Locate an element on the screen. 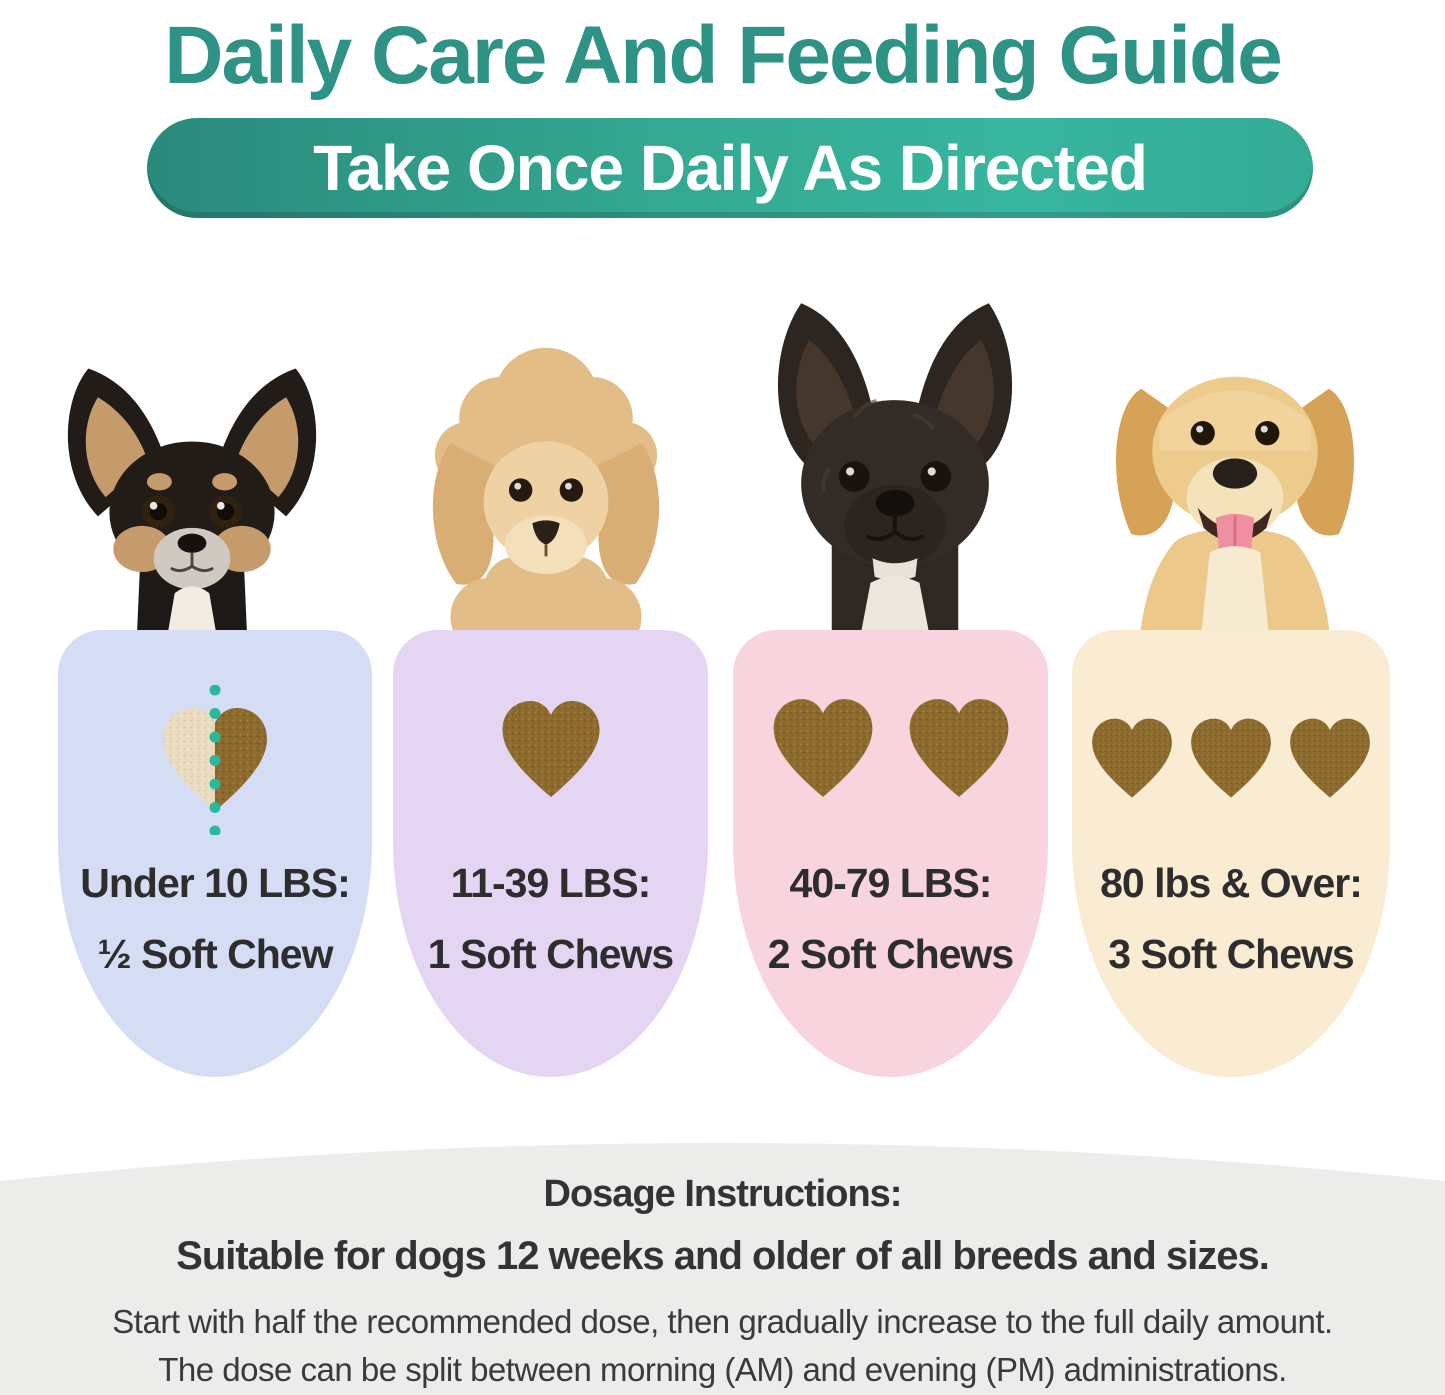 This screenshot has height=1395, width=1445. dog-photo-chihuahua is located at coordinates (192, 500).